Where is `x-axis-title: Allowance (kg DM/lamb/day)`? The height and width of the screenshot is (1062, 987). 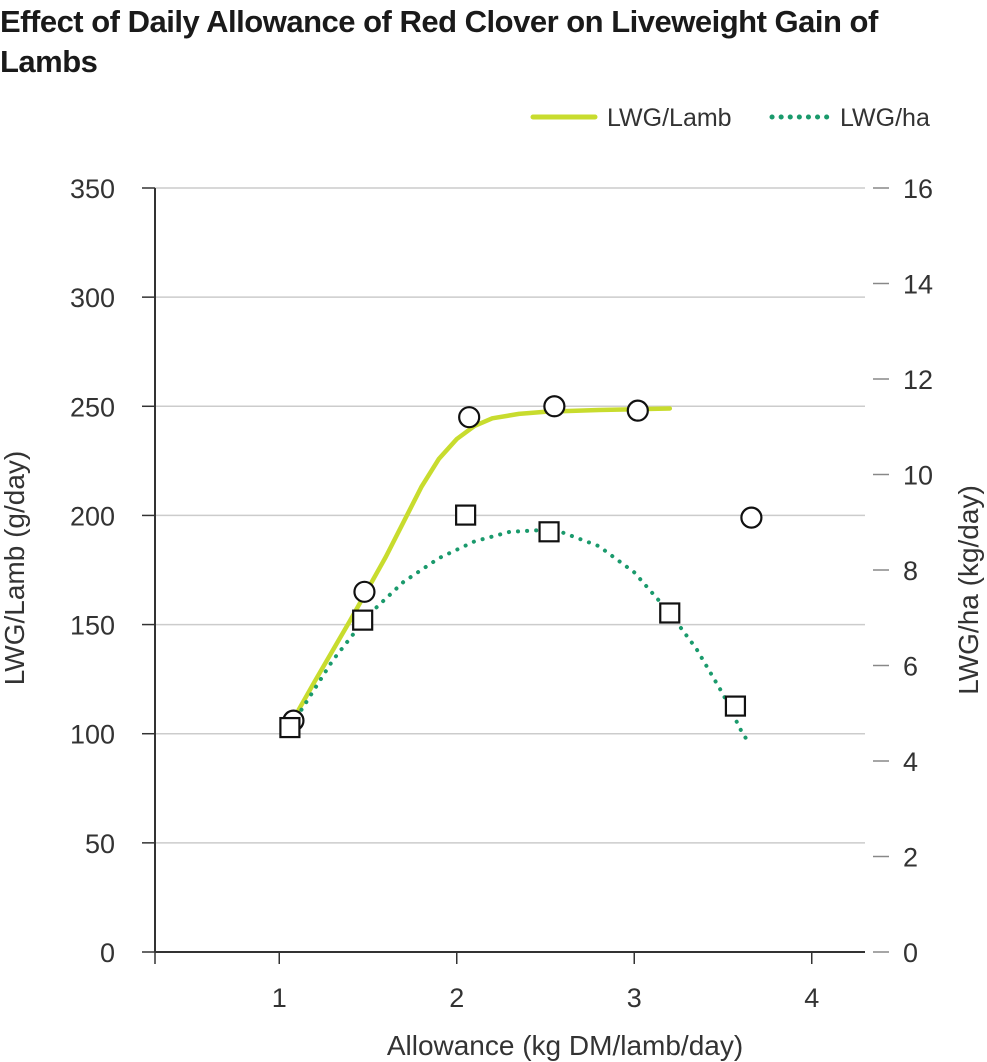
x-axis-title: Allowance (kg DM/lamb/day) is located at coordinates (565, 1045).